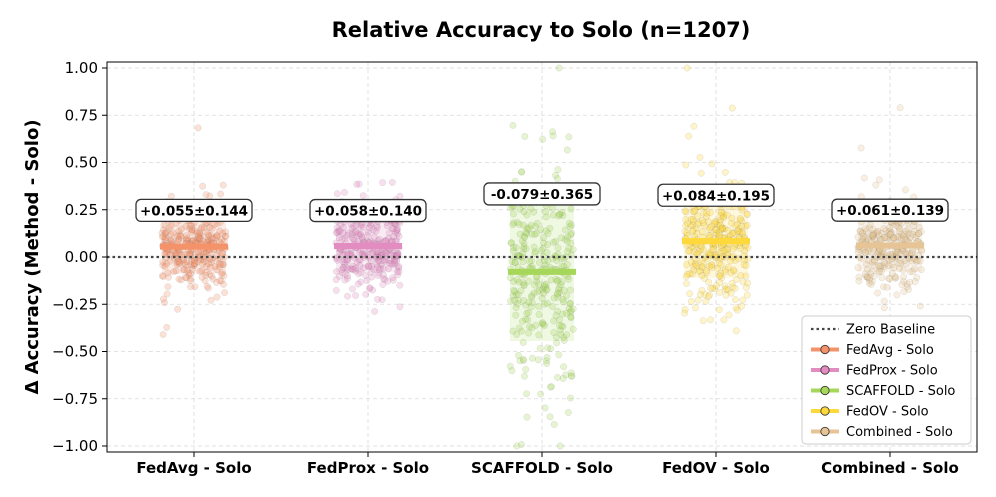 This screenshot has width=996, height=497. What do you see at coordinates (81, 210) in the screenshot?
I see `y-tick-label: 0.25` at bounding box center [81, 210].